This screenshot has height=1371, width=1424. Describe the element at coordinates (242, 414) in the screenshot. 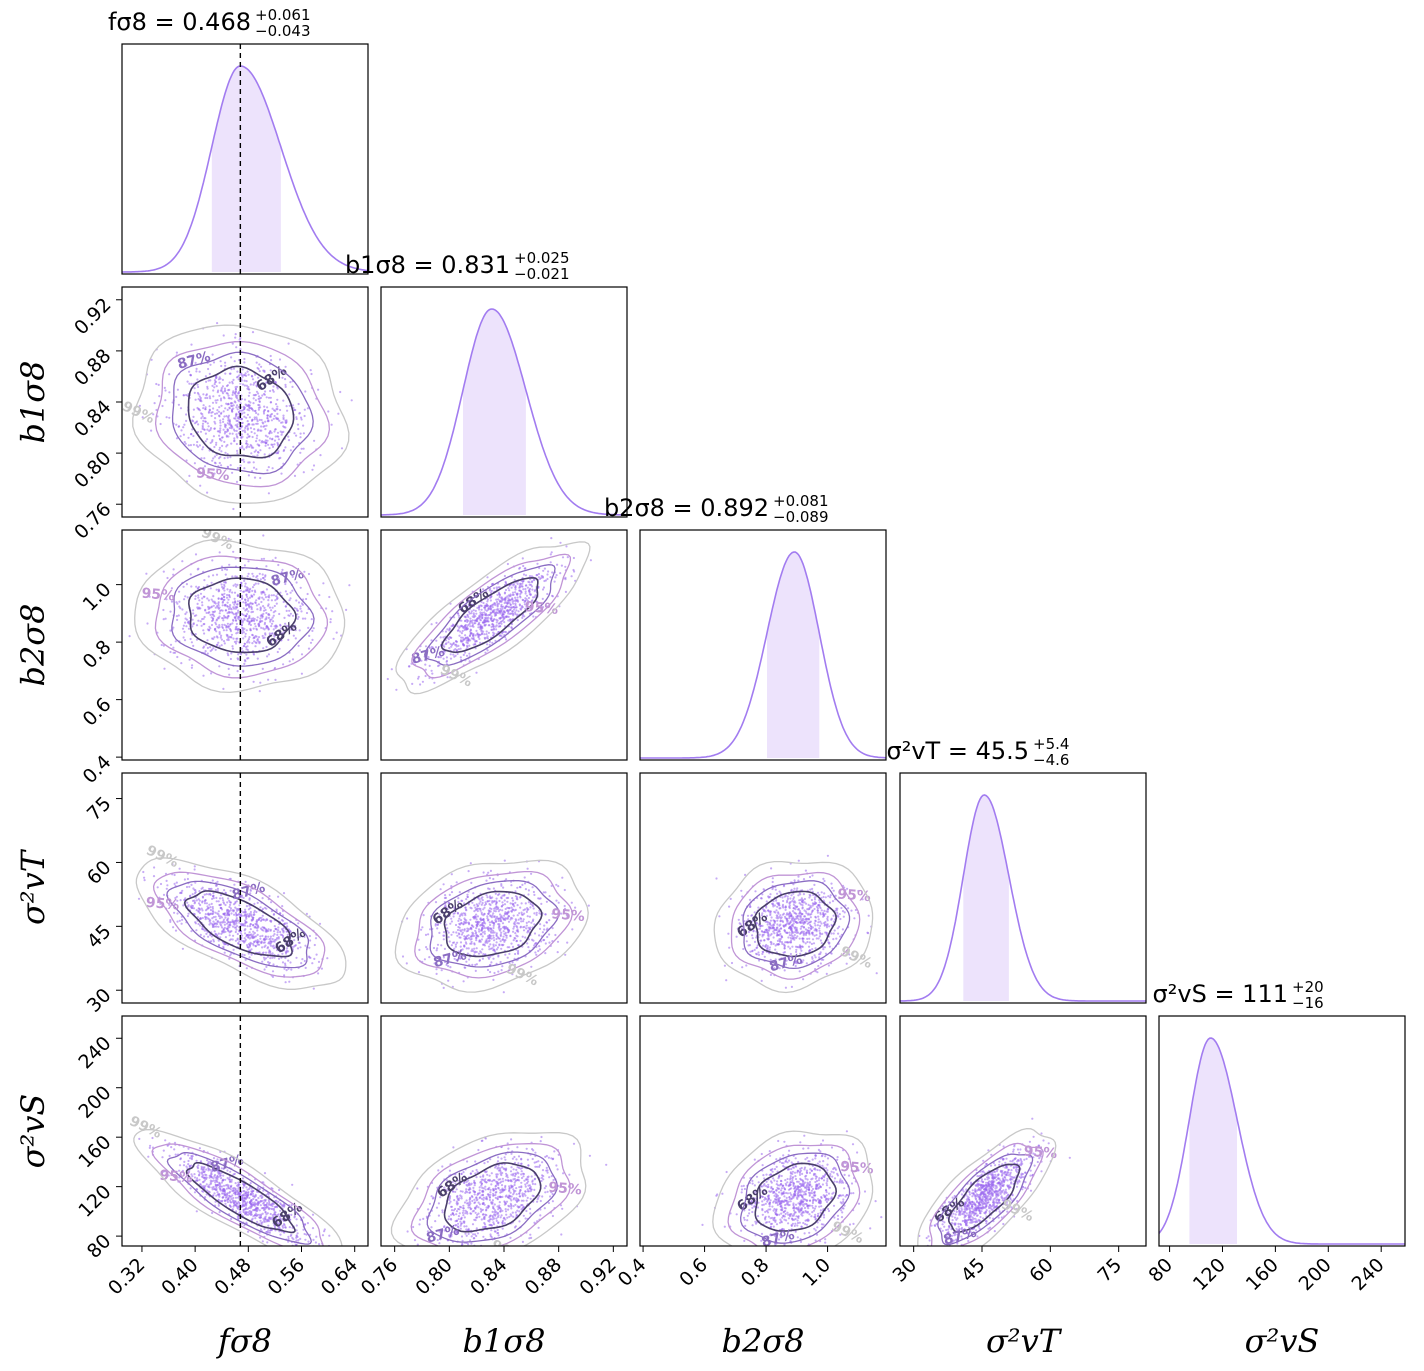

I see `contour-95pct` at that location.